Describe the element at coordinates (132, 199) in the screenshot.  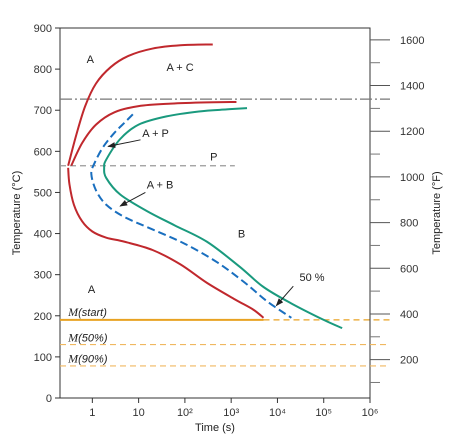
I see `arrow-a-plus-b` at that location.